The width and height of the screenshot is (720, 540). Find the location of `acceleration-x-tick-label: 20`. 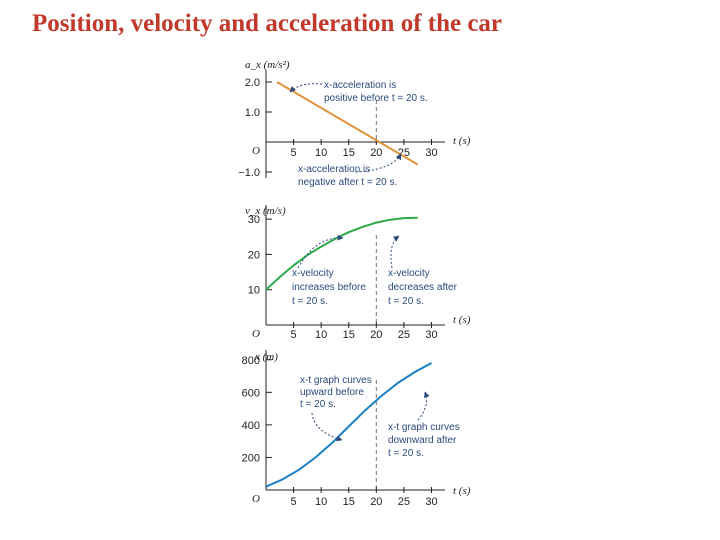

acceleration-x-tick-label: 20 is located at coordinates (376, 153).